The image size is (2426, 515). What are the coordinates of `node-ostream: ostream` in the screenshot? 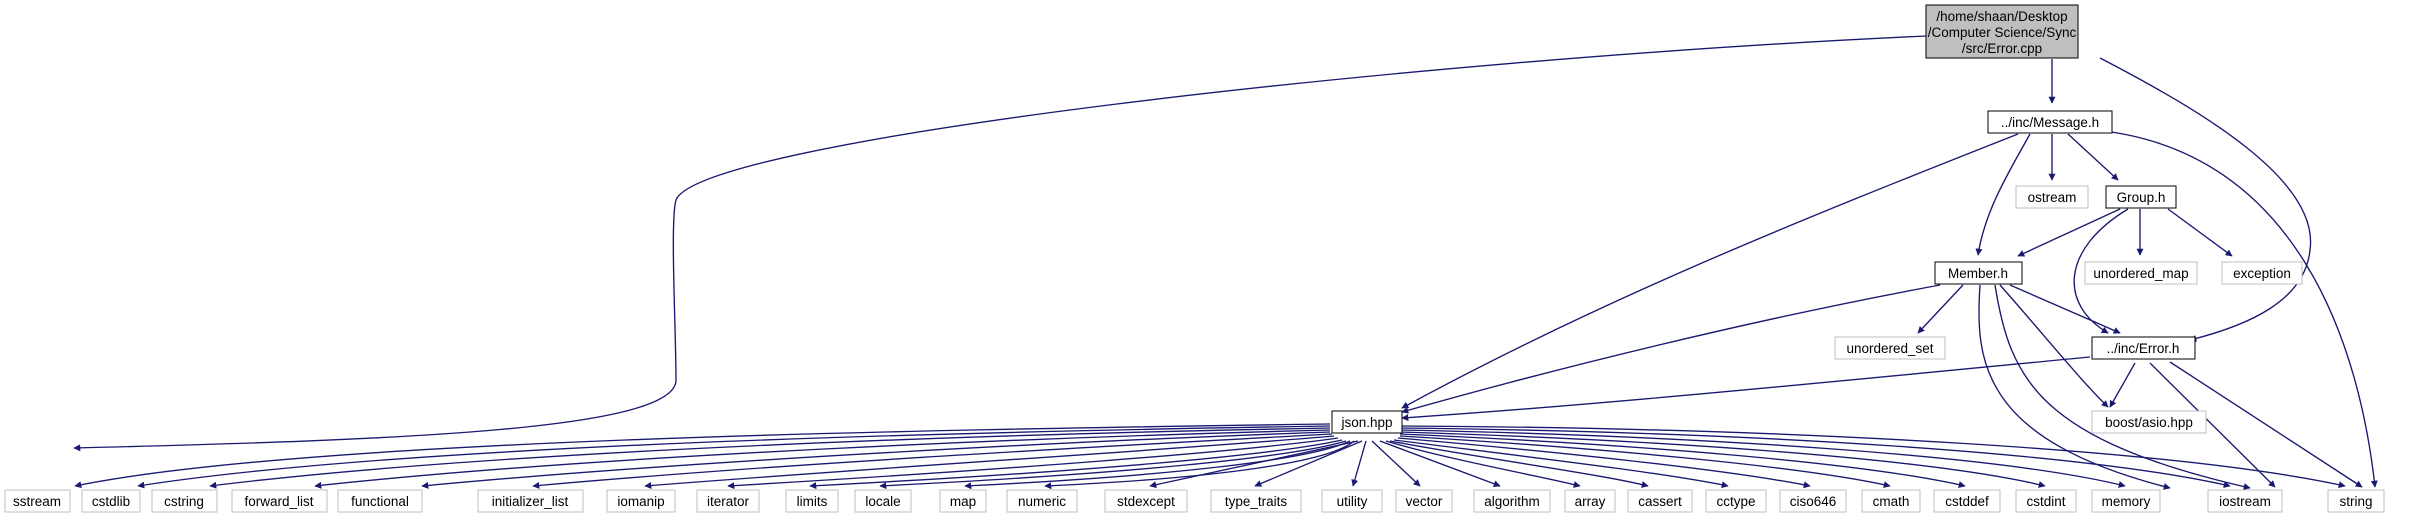 It's located at (2052, 197).